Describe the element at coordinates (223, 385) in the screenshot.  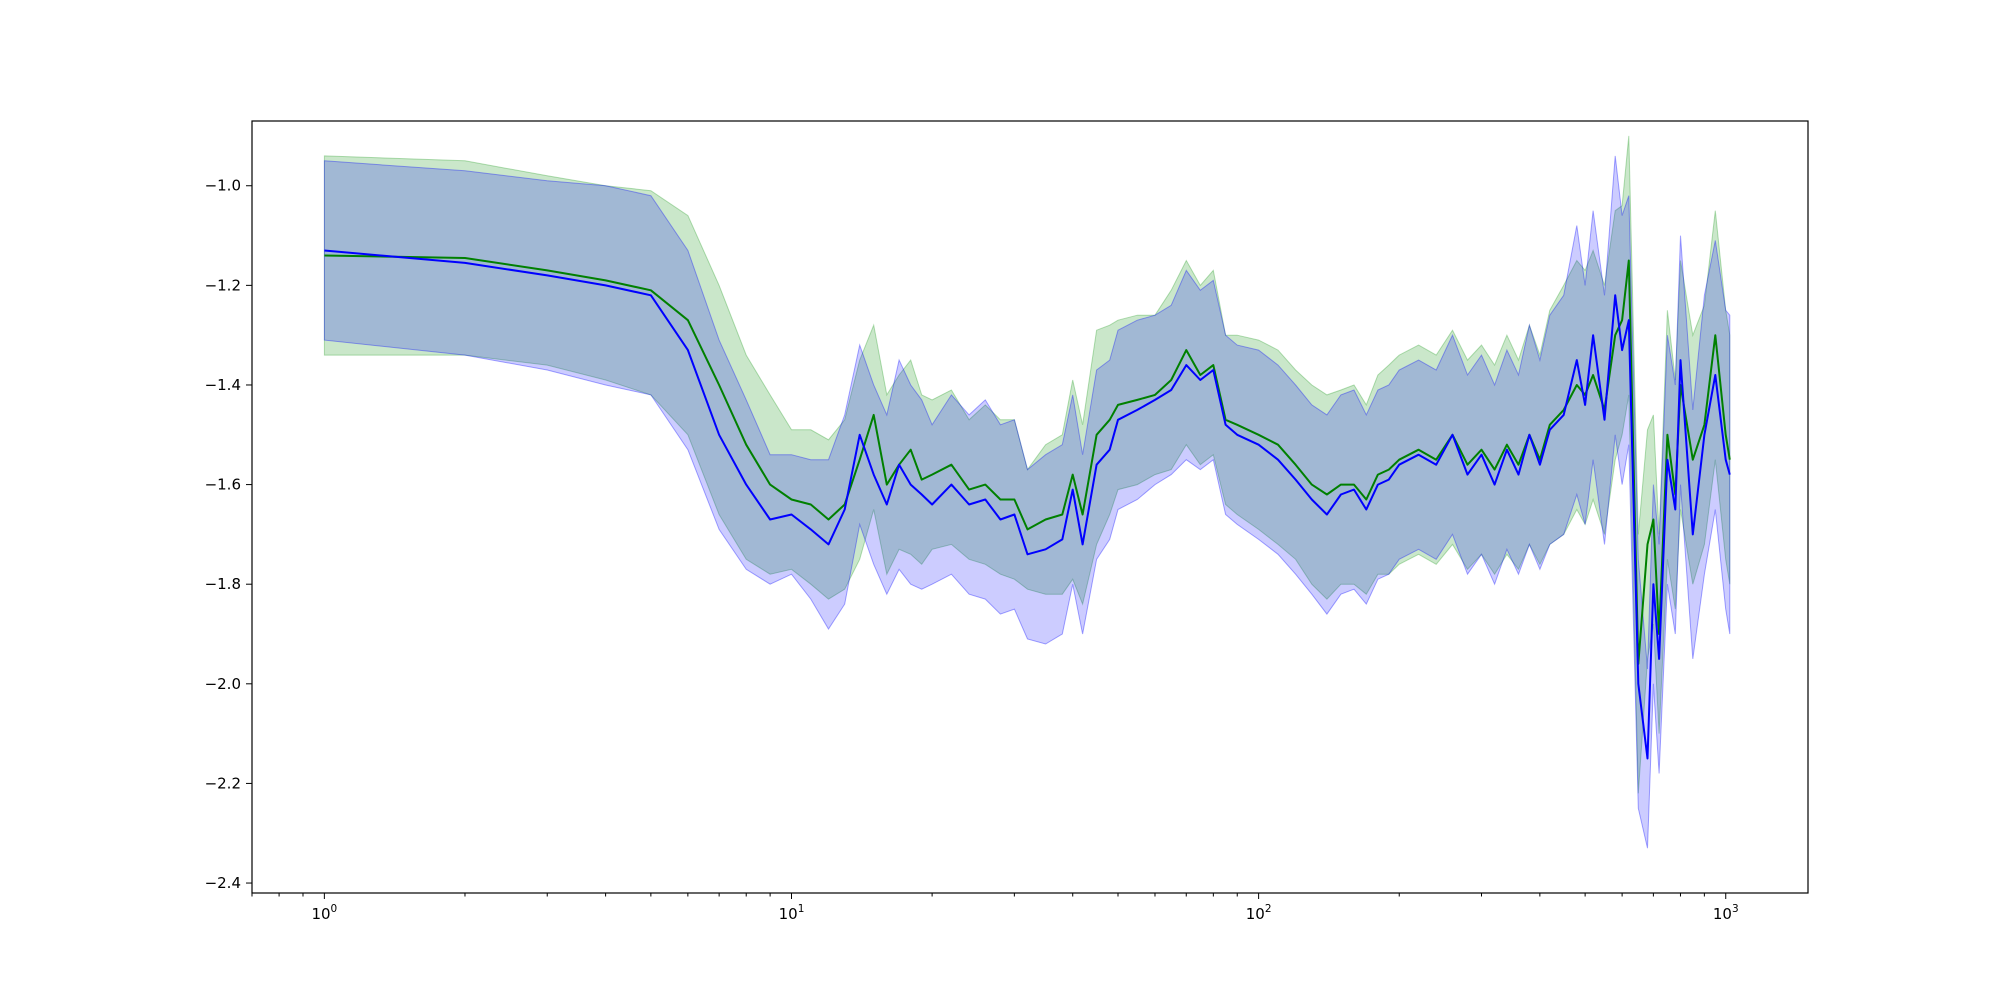
I see `y-tick-label: −1.4` at that location.